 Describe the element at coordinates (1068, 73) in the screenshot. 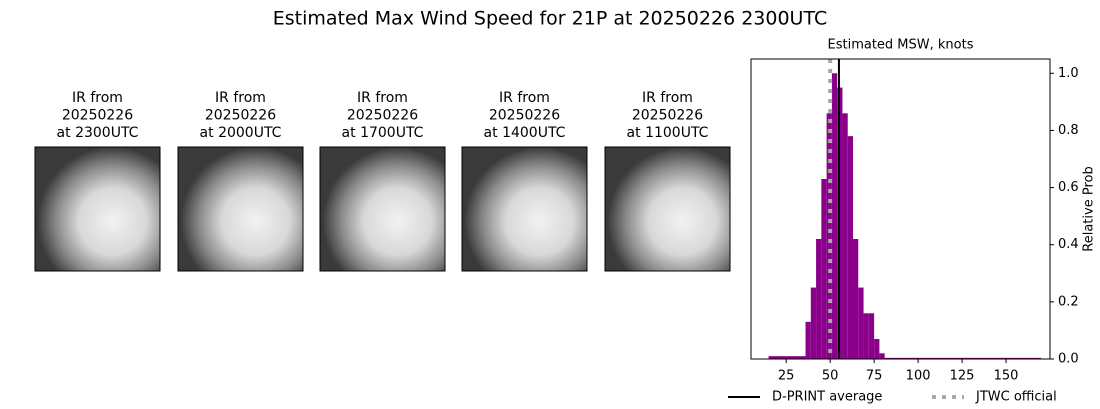

I see `y-tick-label: 1.0` at that location.